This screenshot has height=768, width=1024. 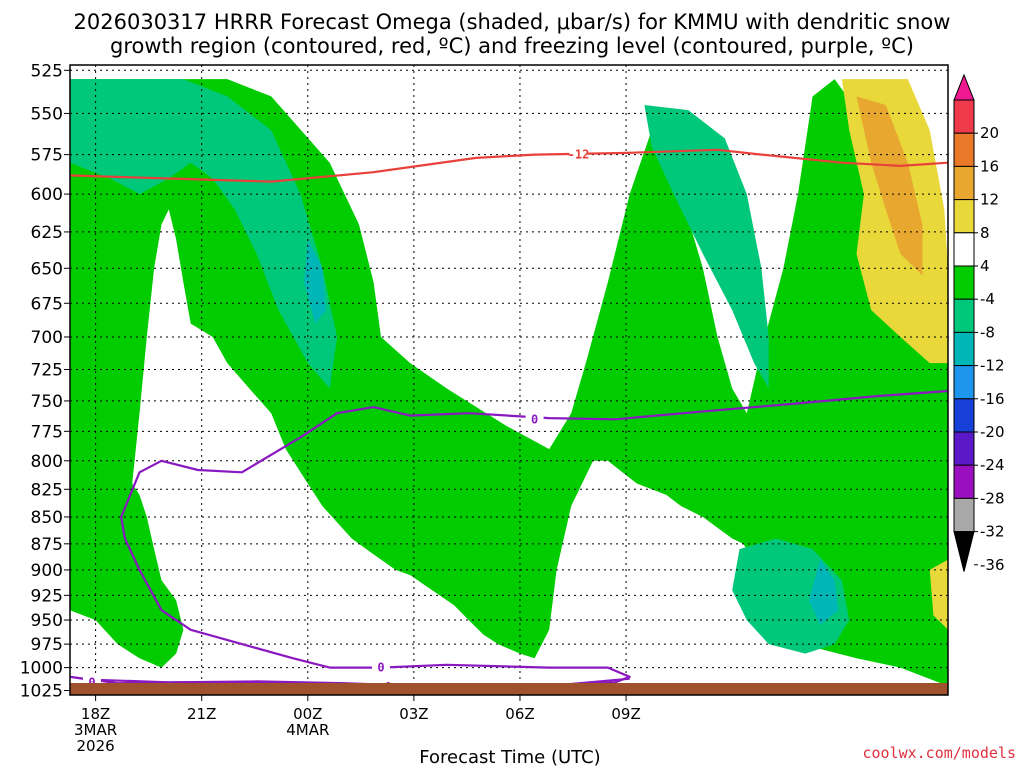 I want to click on y-tick-label-850: 850, so click(x=47, y=518).